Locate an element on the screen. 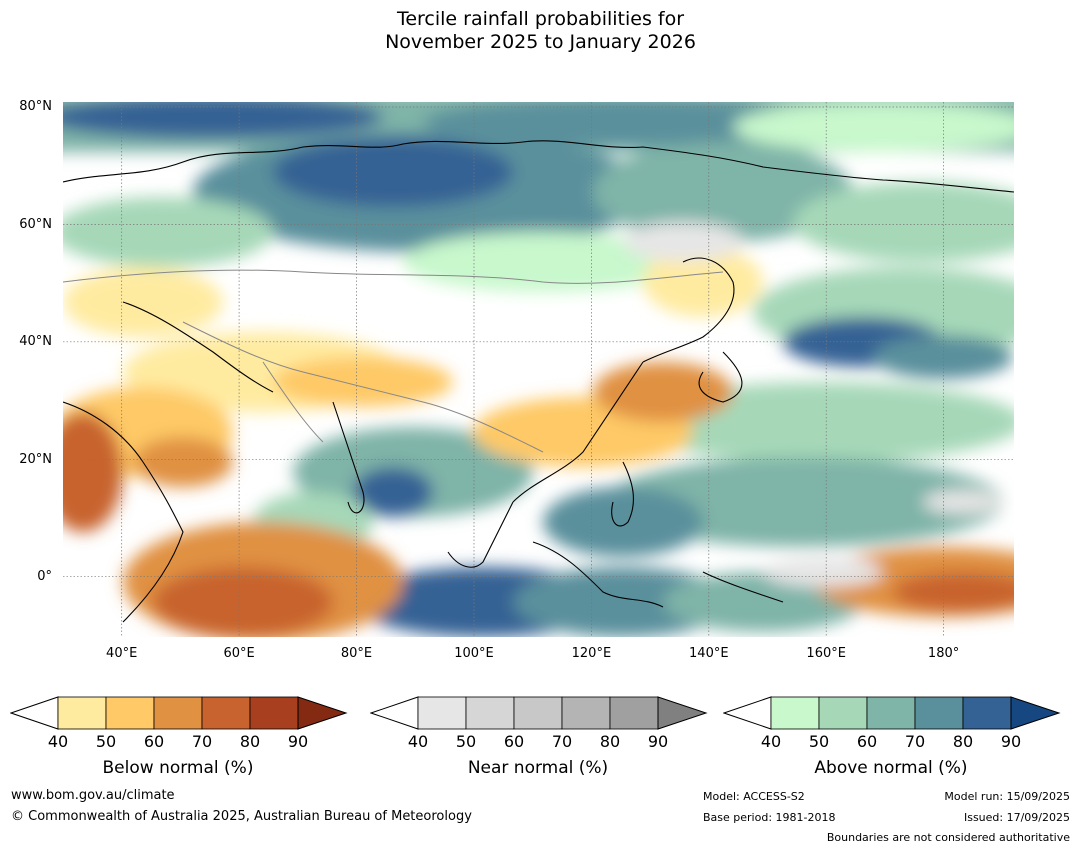  near-tick-90: 90 is located at coordinates (658, 741).